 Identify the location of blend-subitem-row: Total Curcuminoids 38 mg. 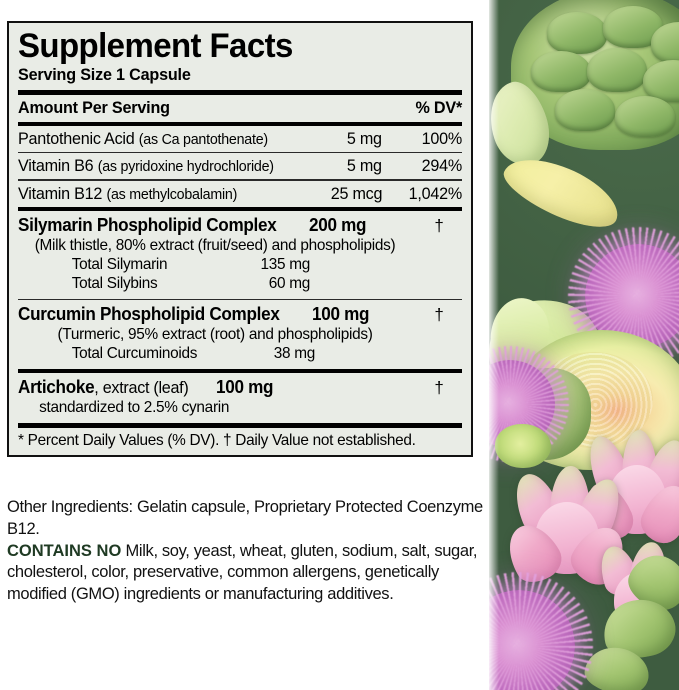
(240, 357).